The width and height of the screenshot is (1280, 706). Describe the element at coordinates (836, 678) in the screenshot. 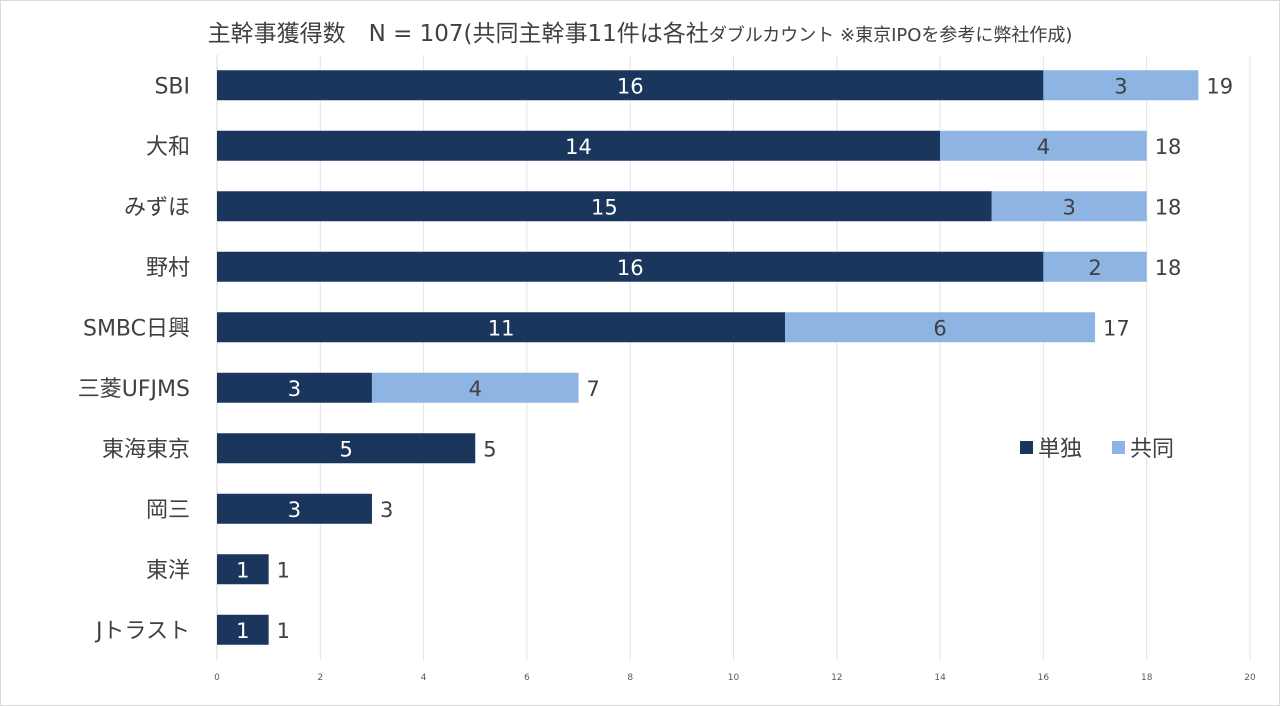

I see `x-tick-label: 12` at that location.